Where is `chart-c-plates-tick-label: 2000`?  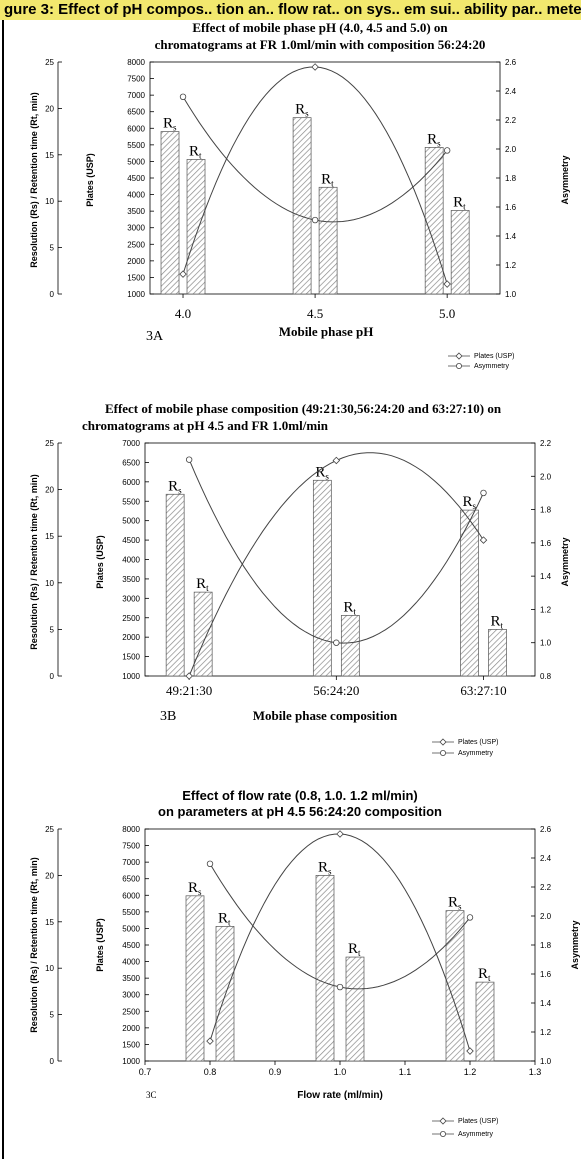
chart-c-plates-tick-label: 2000 is located at coordinates (131, 1028).